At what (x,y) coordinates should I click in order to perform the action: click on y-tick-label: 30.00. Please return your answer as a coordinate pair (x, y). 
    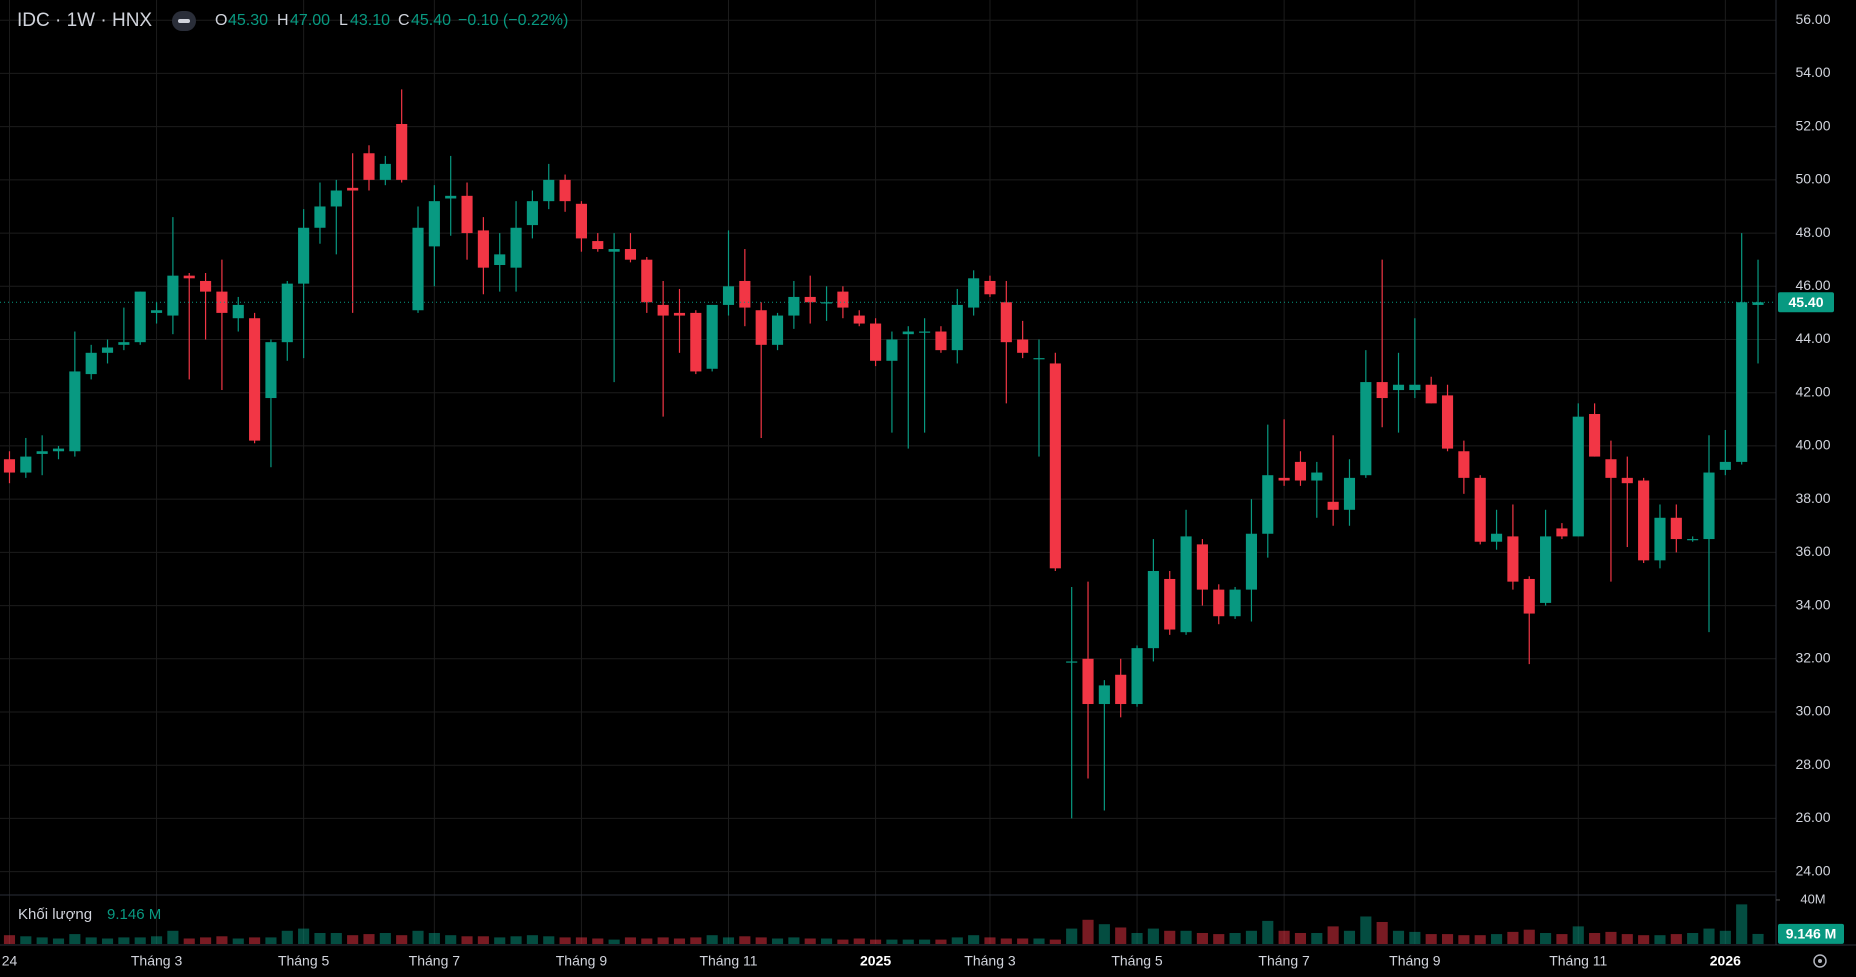
    Looking at the image, I should click on (1812, 711).